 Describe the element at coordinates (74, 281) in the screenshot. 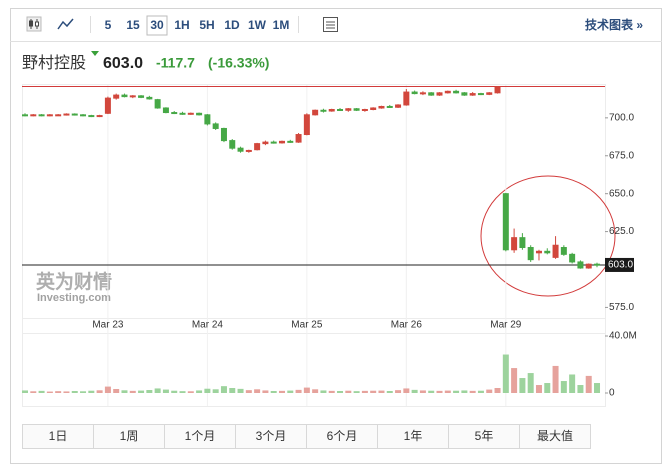

I see `watermark-cn: 英为财情` at that location.